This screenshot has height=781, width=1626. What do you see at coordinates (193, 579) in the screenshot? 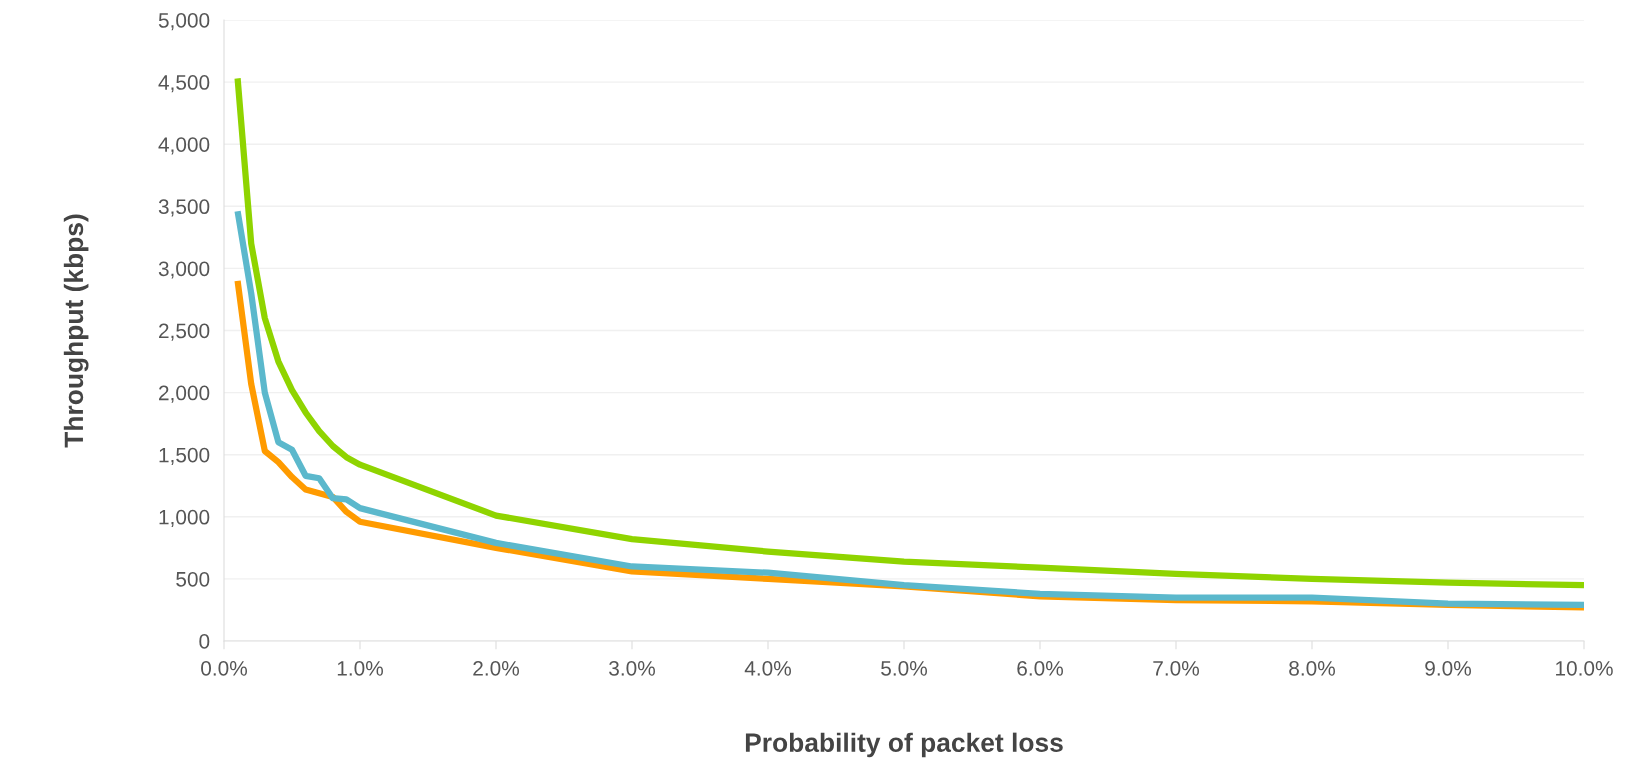
I see `y-tick-label: 500` at bounding box center [193, 579].